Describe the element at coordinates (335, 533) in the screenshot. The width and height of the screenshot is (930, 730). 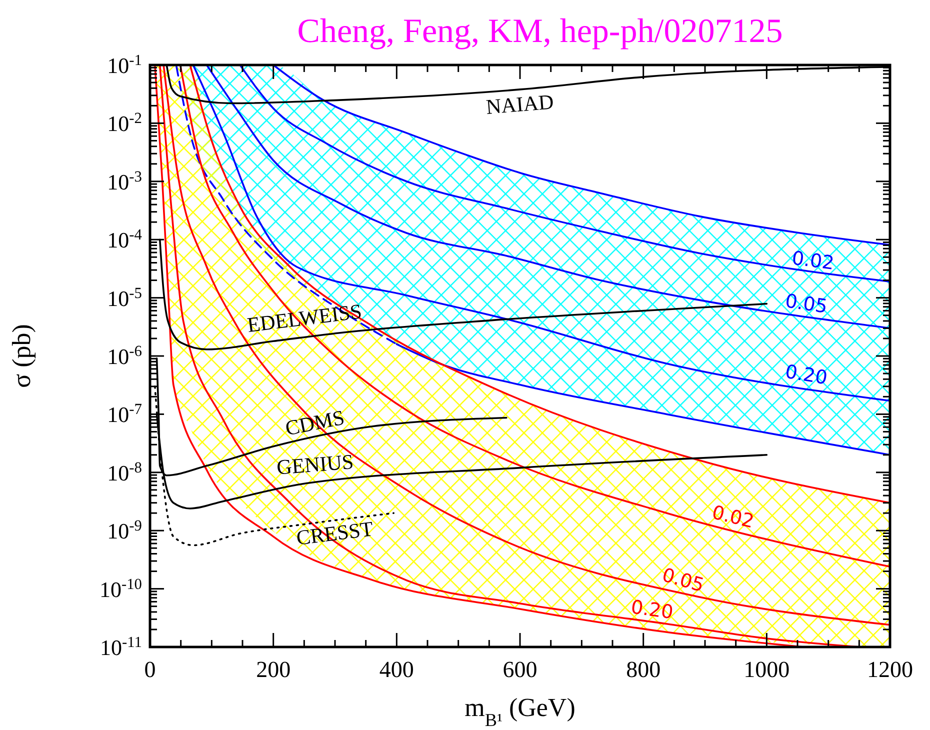
I see `text: CRESST` at that location.